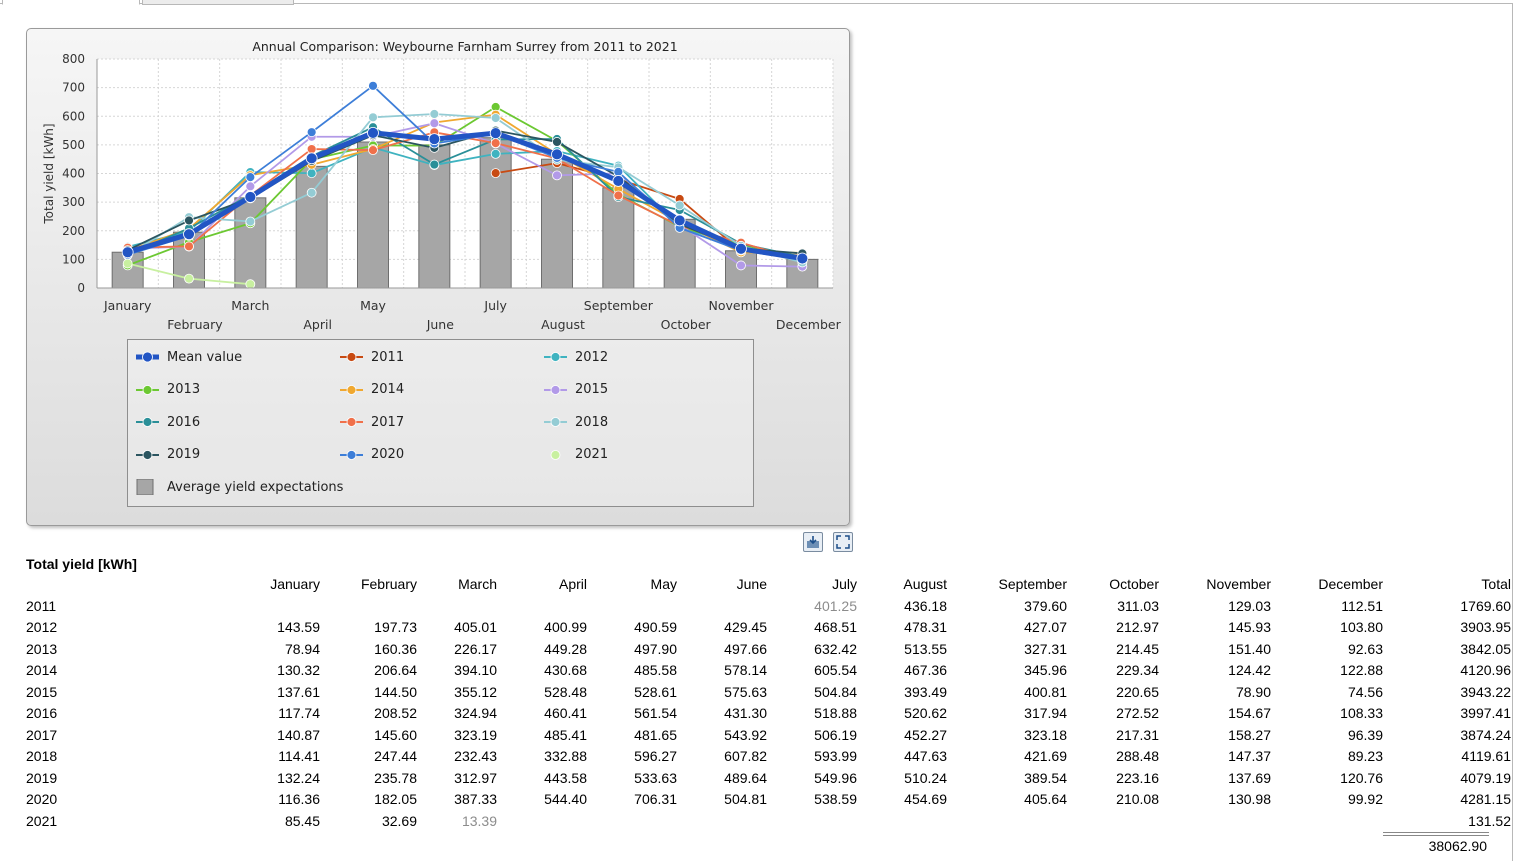 This screenshot has width=1526, height=861. Describe the element at coordinates (1249, 670) in the screenshot. I see `yield-cell: 124.42` at that location.